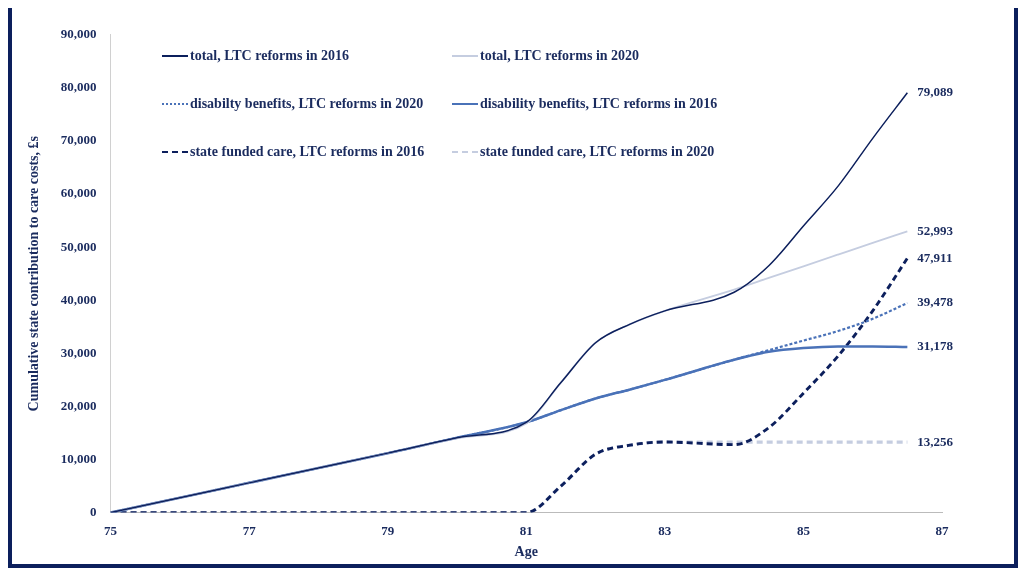 The image size is (1034, 578). What do you see at coordinates (665, 530) in the screenshot?
I see `x-tick-label: 83` at bounding box center [665, 530].